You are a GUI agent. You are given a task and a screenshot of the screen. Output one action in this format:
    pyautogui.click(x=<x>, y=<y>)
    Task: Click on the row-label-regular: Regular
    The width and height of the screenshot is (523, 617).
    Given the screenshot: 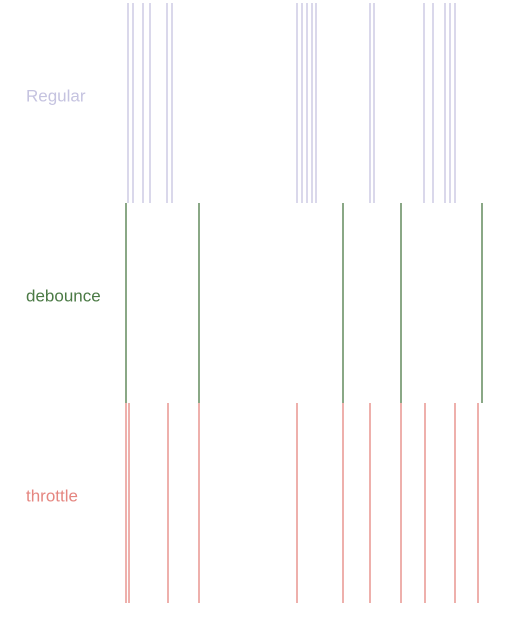 What is the action you would take?
    pyautogui.click(x=56, y=95)
    